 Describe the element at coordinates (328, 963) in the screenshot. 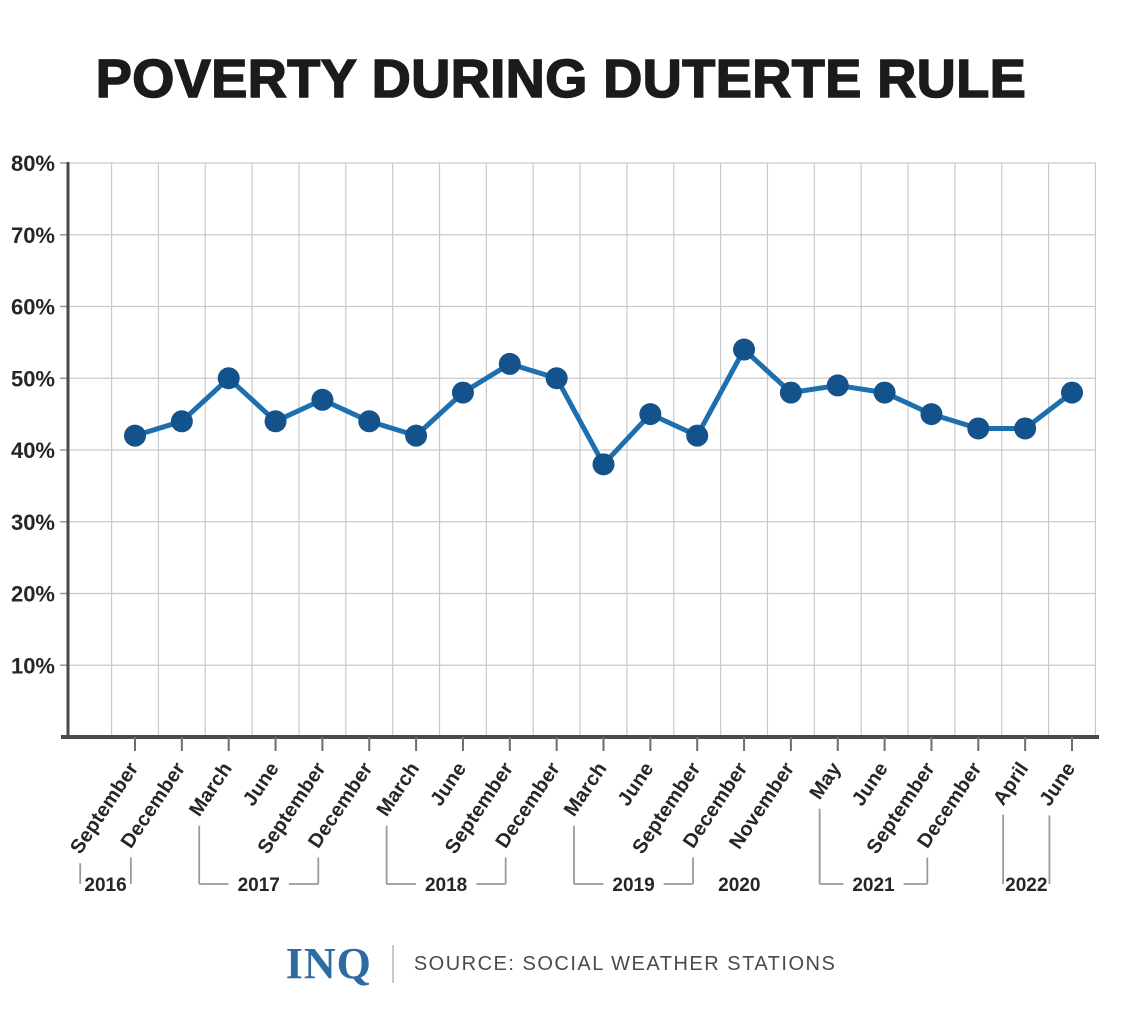

I see `inq-logo: INQ` at that location.